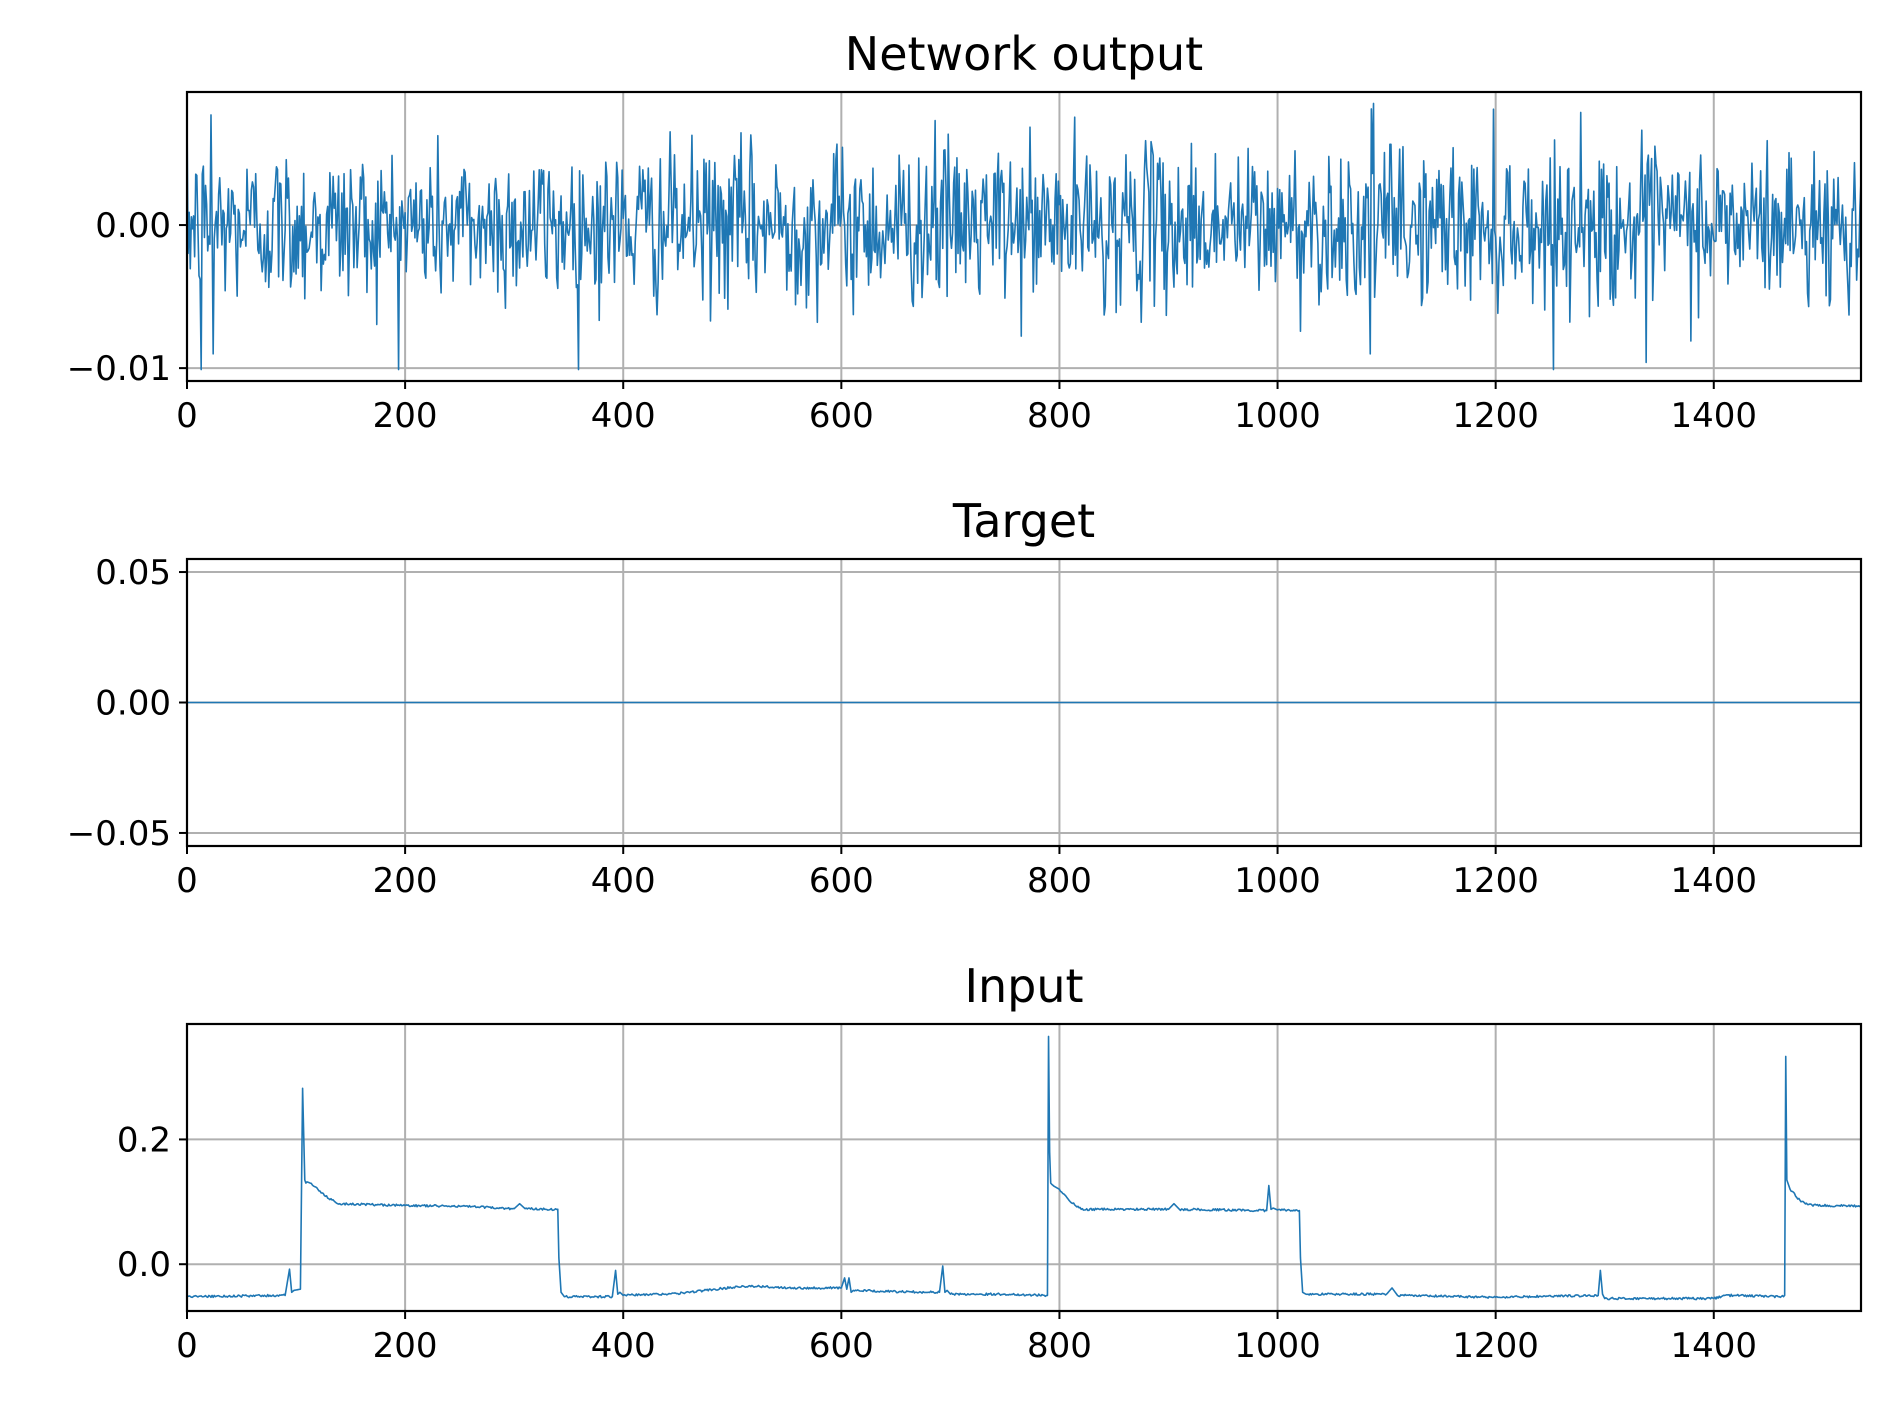 The height and width of the screenshot is (1410, 1889). What do you see at coordinates (119, 369) in the screenshot?
I see `y-tick-label: −0.01` at bounding box center [119, 369].